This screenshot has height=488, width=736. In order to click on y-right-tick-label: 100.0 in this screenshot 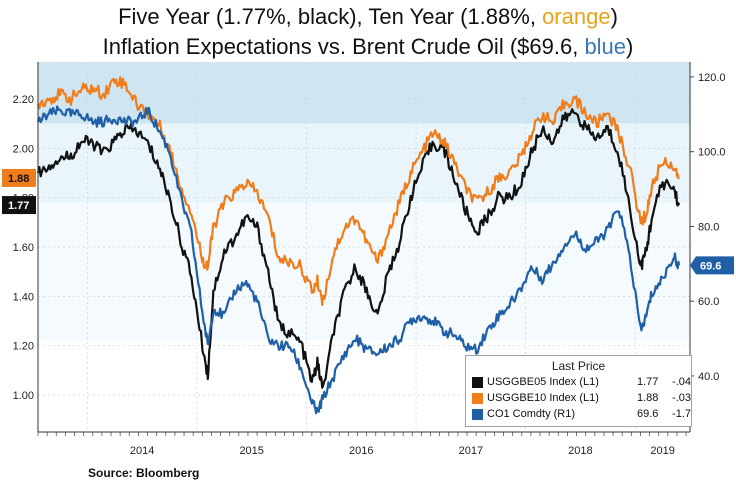, I will do `click(712, 153)`.